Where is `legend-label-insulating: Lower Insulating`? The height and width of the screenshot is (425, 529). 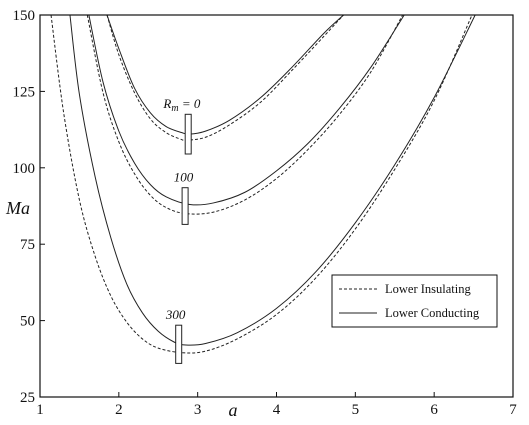
legend-label-insulating: Lower Insulating is located at coordinates (428, 289).